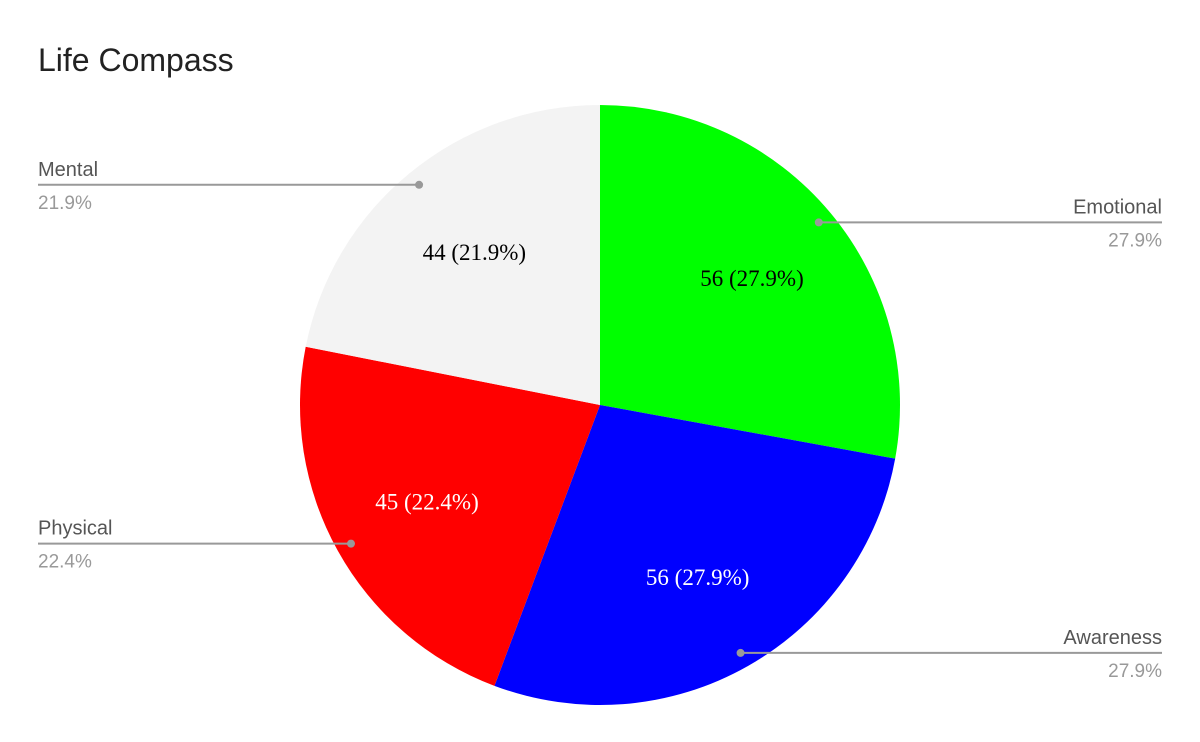  What do you see at coordinates (1112, 638) in the screenshot?
I see `legend-label: Awareness` at bounding box center [1112, 638].